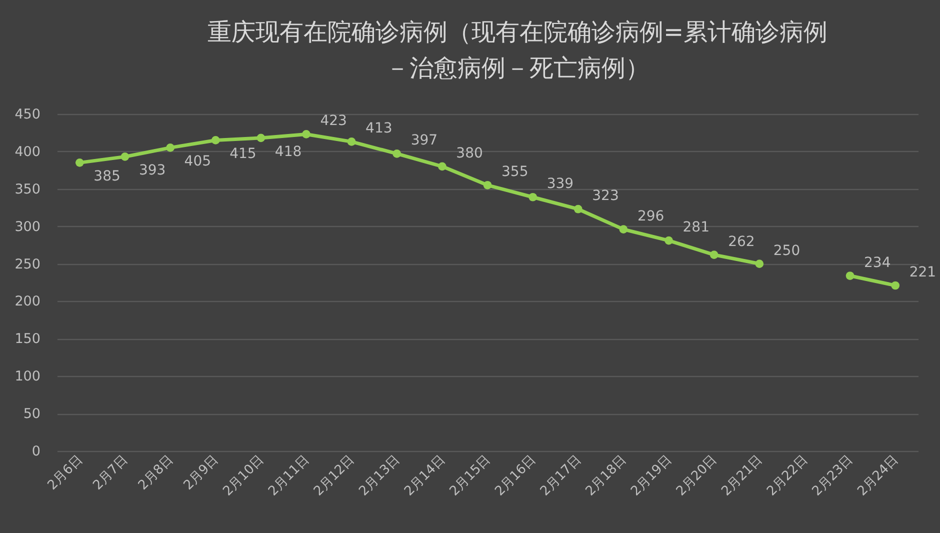 The image size is (940, 533). What do you see at coordinates (470, 476) in the screenshot?
I see `x-tick-label: 2月15日` at bounding box center [470, 476].